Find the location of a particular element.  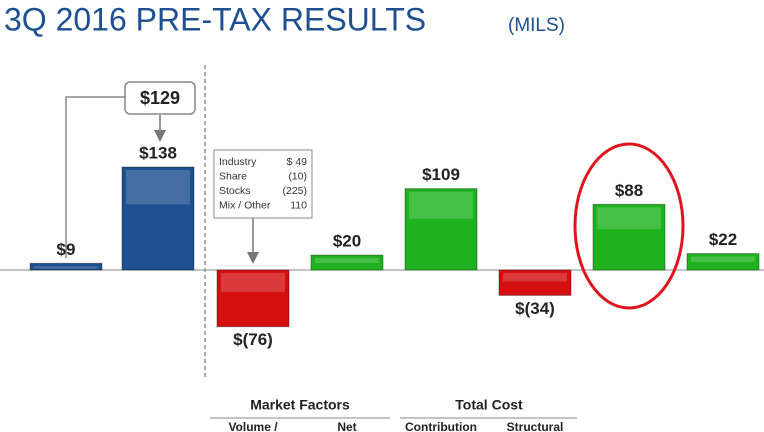

breakdown-value: (10) is located at coordinates (297, 176).